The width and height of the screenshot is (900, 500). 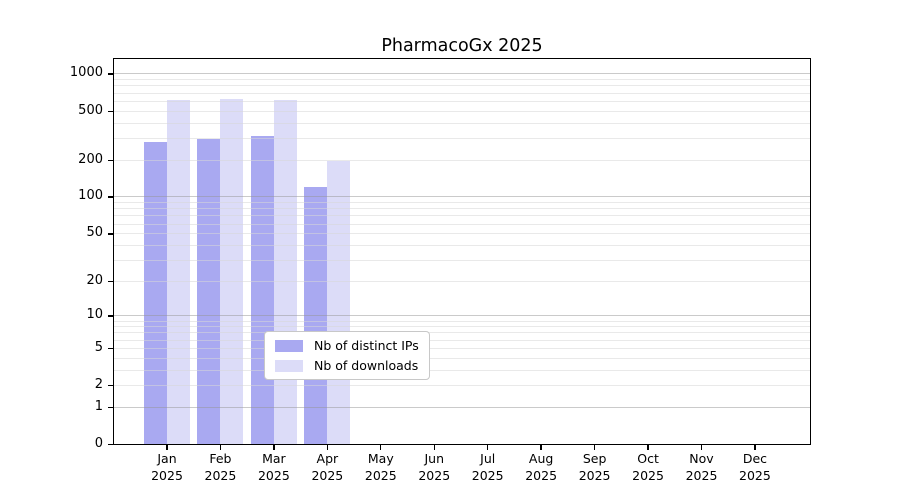 What do you see at coordinates (94, 280) in the screenshot?
I see `y-tick-label: 20` at bounding box center [94, 280].